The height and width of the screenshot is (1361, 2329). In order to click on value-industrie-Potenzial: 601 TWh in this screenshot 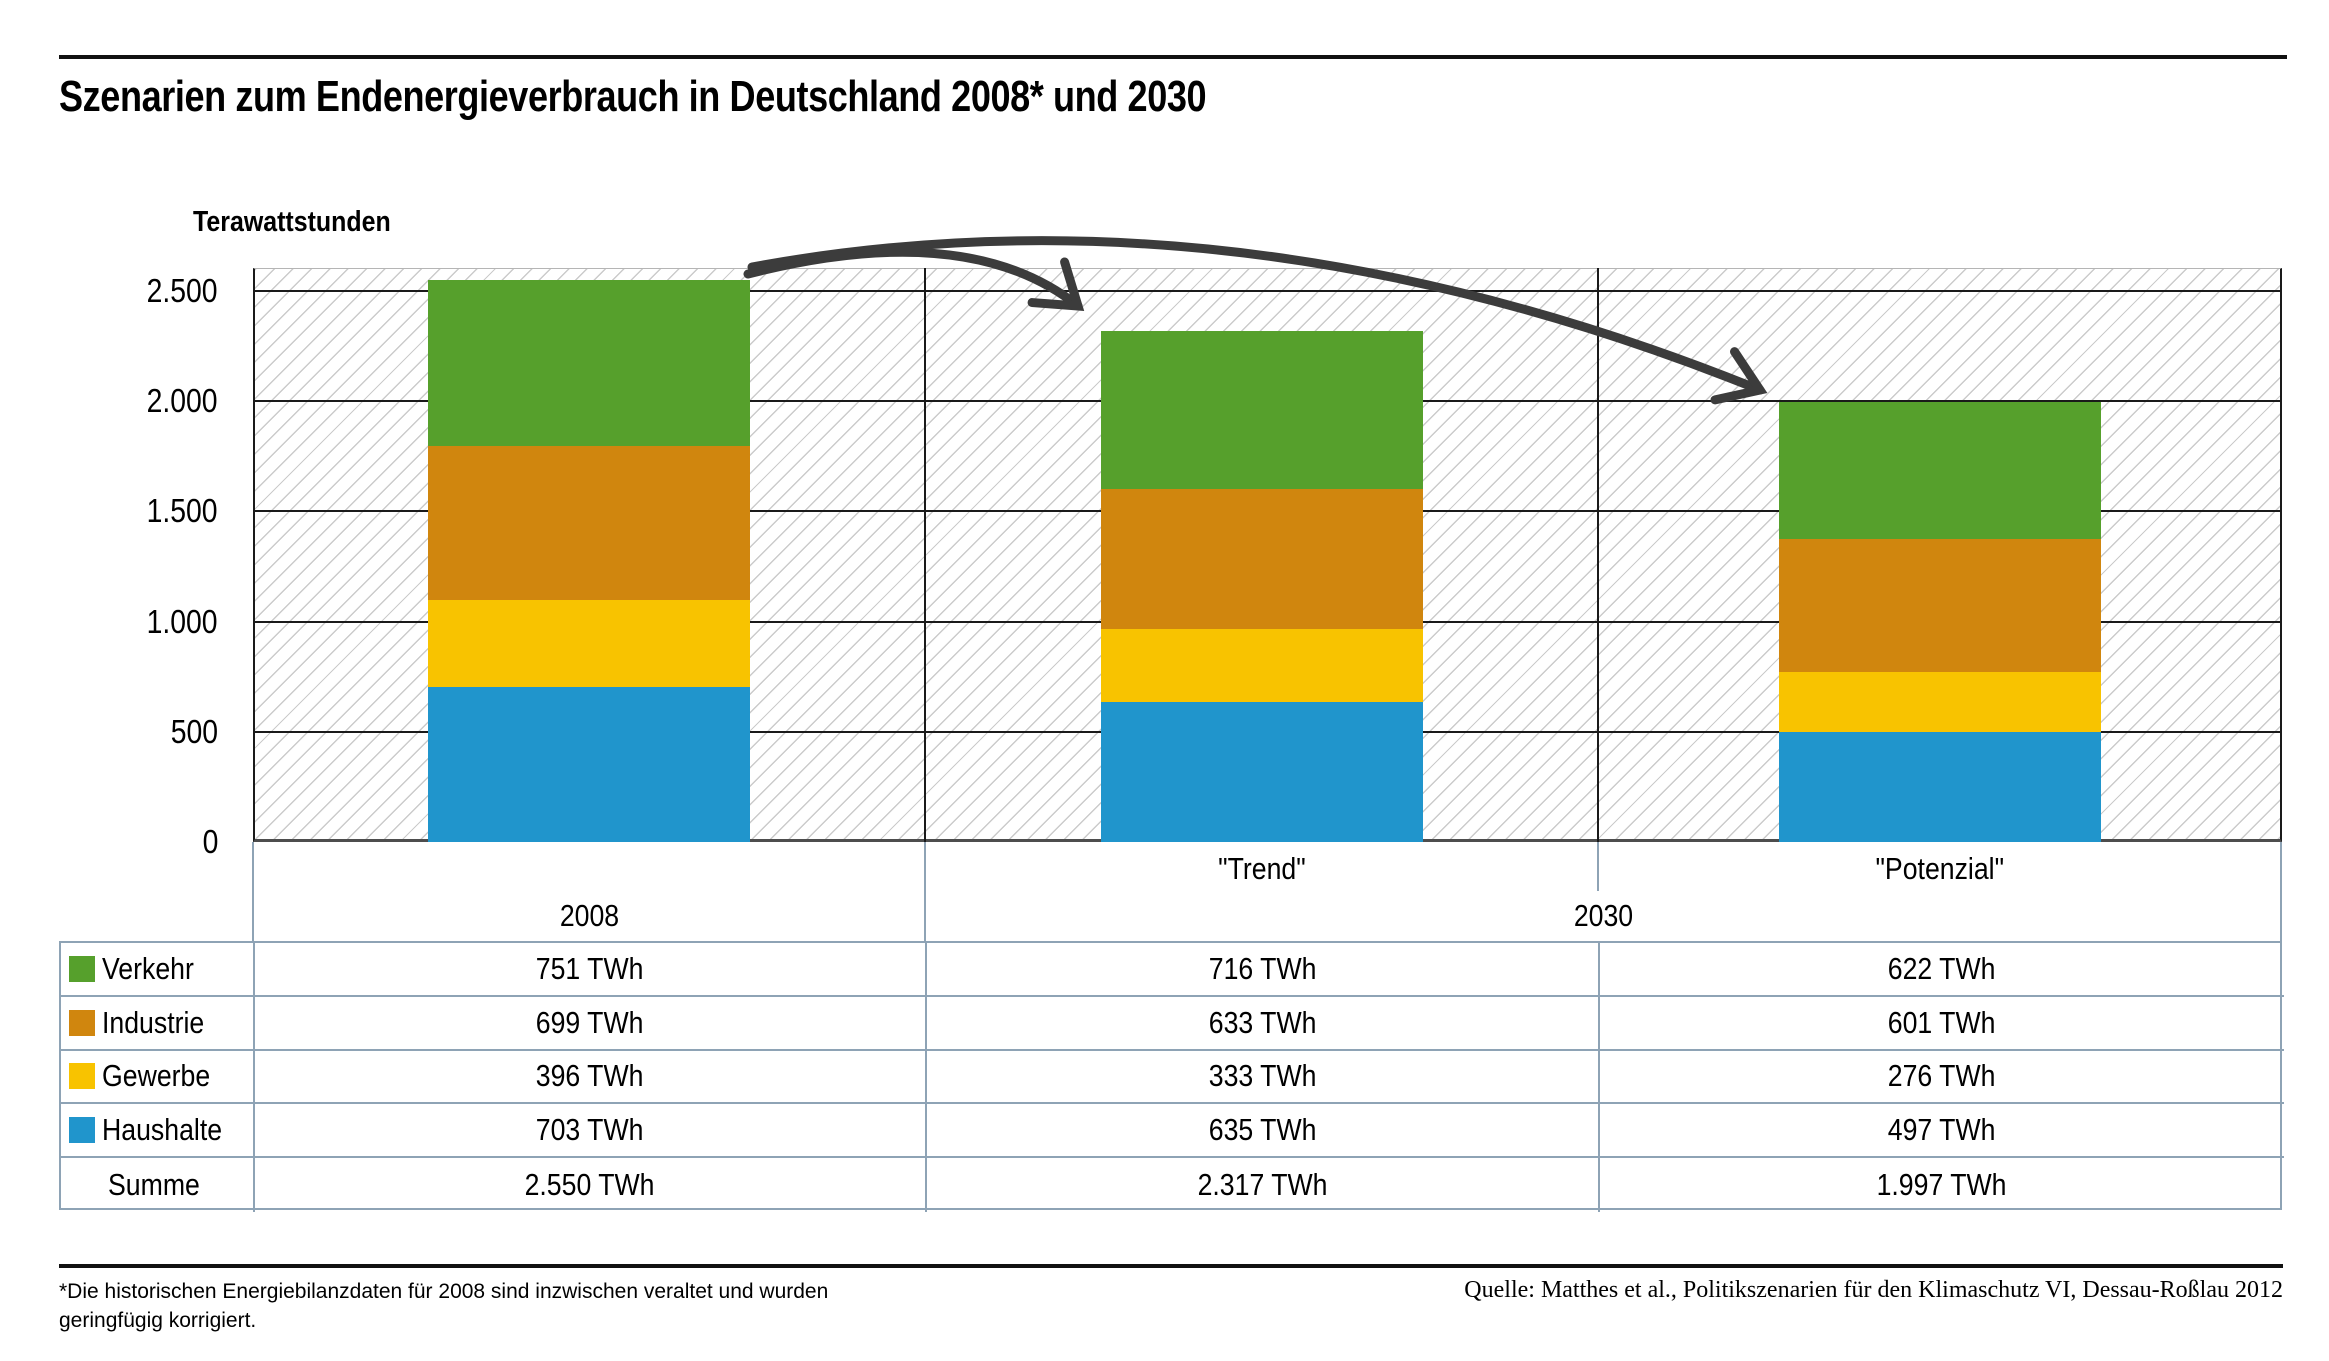, I will do `click(1942, 1024)`.